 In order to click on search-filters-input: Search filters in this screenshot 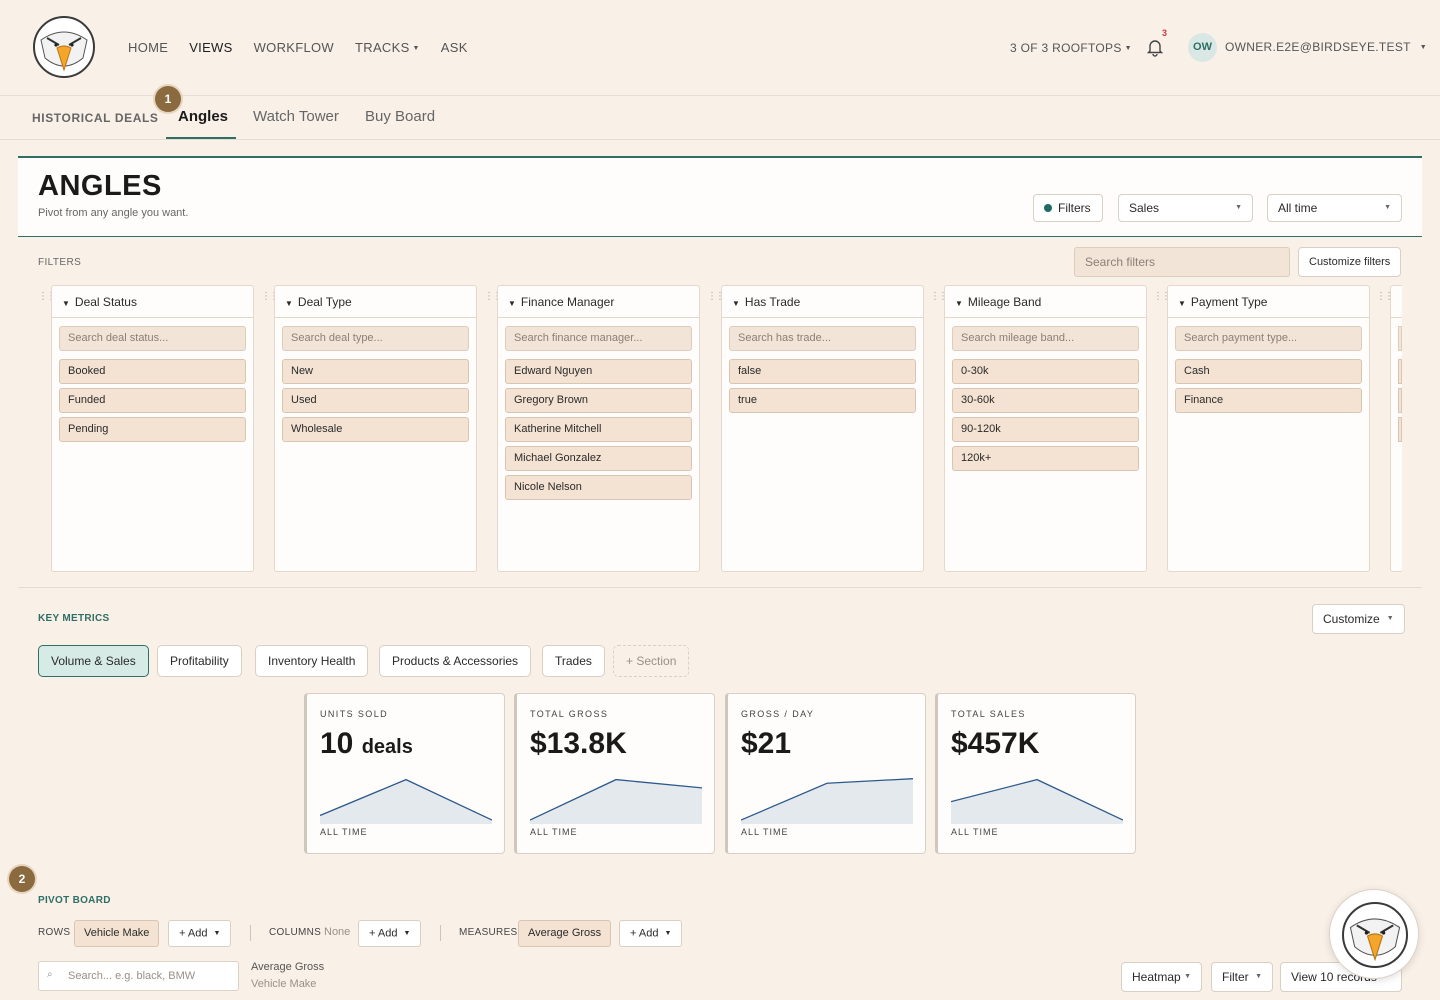, I will do `click(1182, 262)`.